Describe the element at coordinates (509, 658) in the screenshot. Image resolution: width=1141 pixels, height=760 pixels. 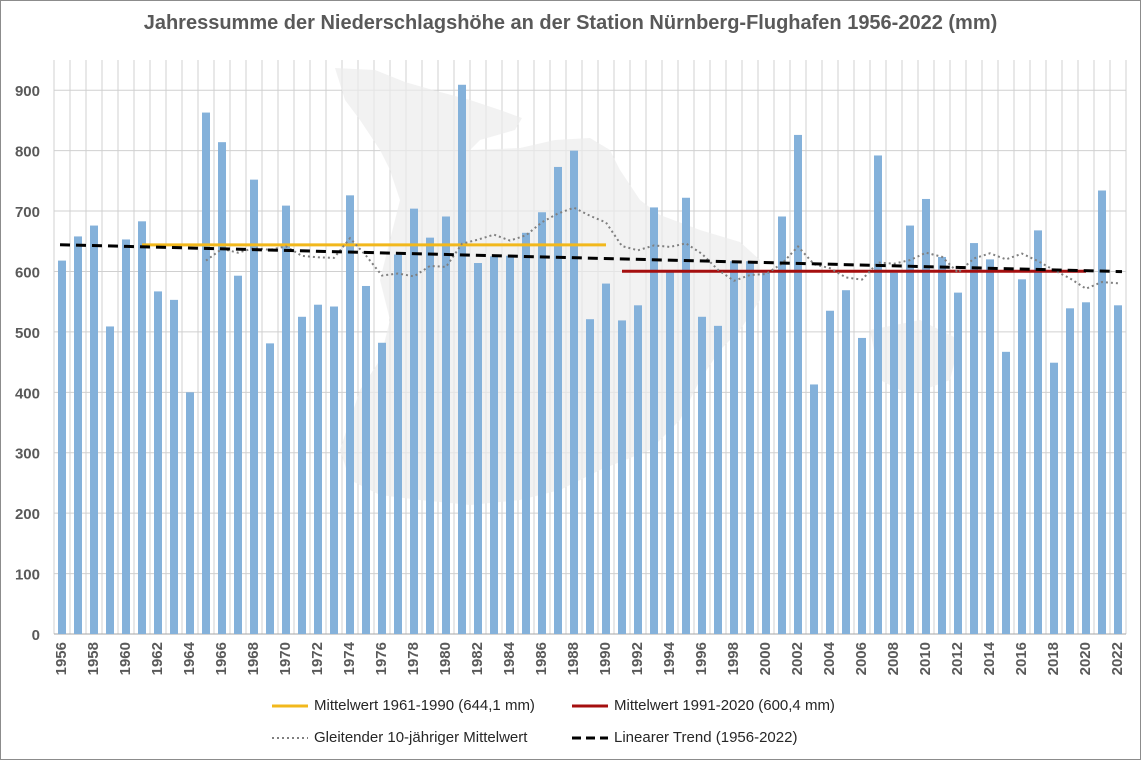
I see `x-tick-label: 1984` at that location.